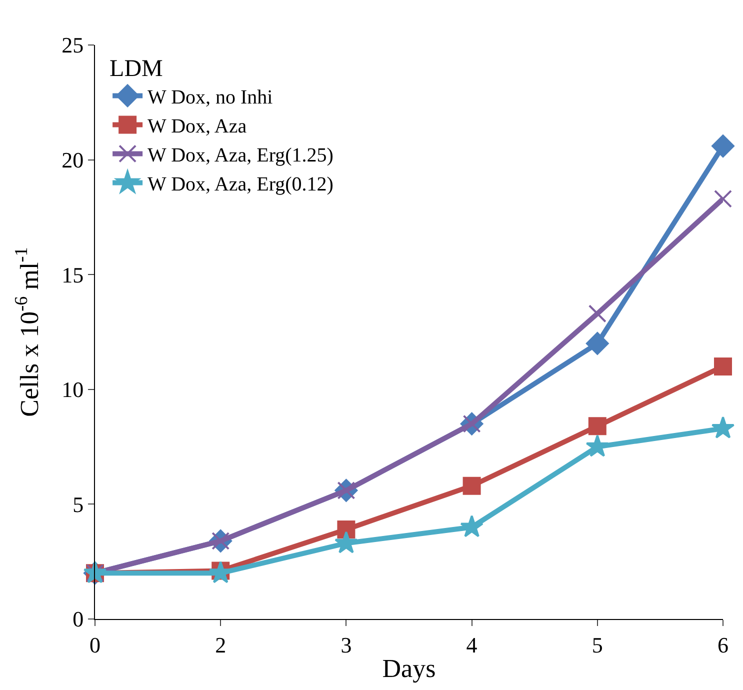 Image resolution: width=743 pixels, height=690 pixels. I want to click on legend-label: W Dox, Aza, Erg(1.25), so click(241, 155).